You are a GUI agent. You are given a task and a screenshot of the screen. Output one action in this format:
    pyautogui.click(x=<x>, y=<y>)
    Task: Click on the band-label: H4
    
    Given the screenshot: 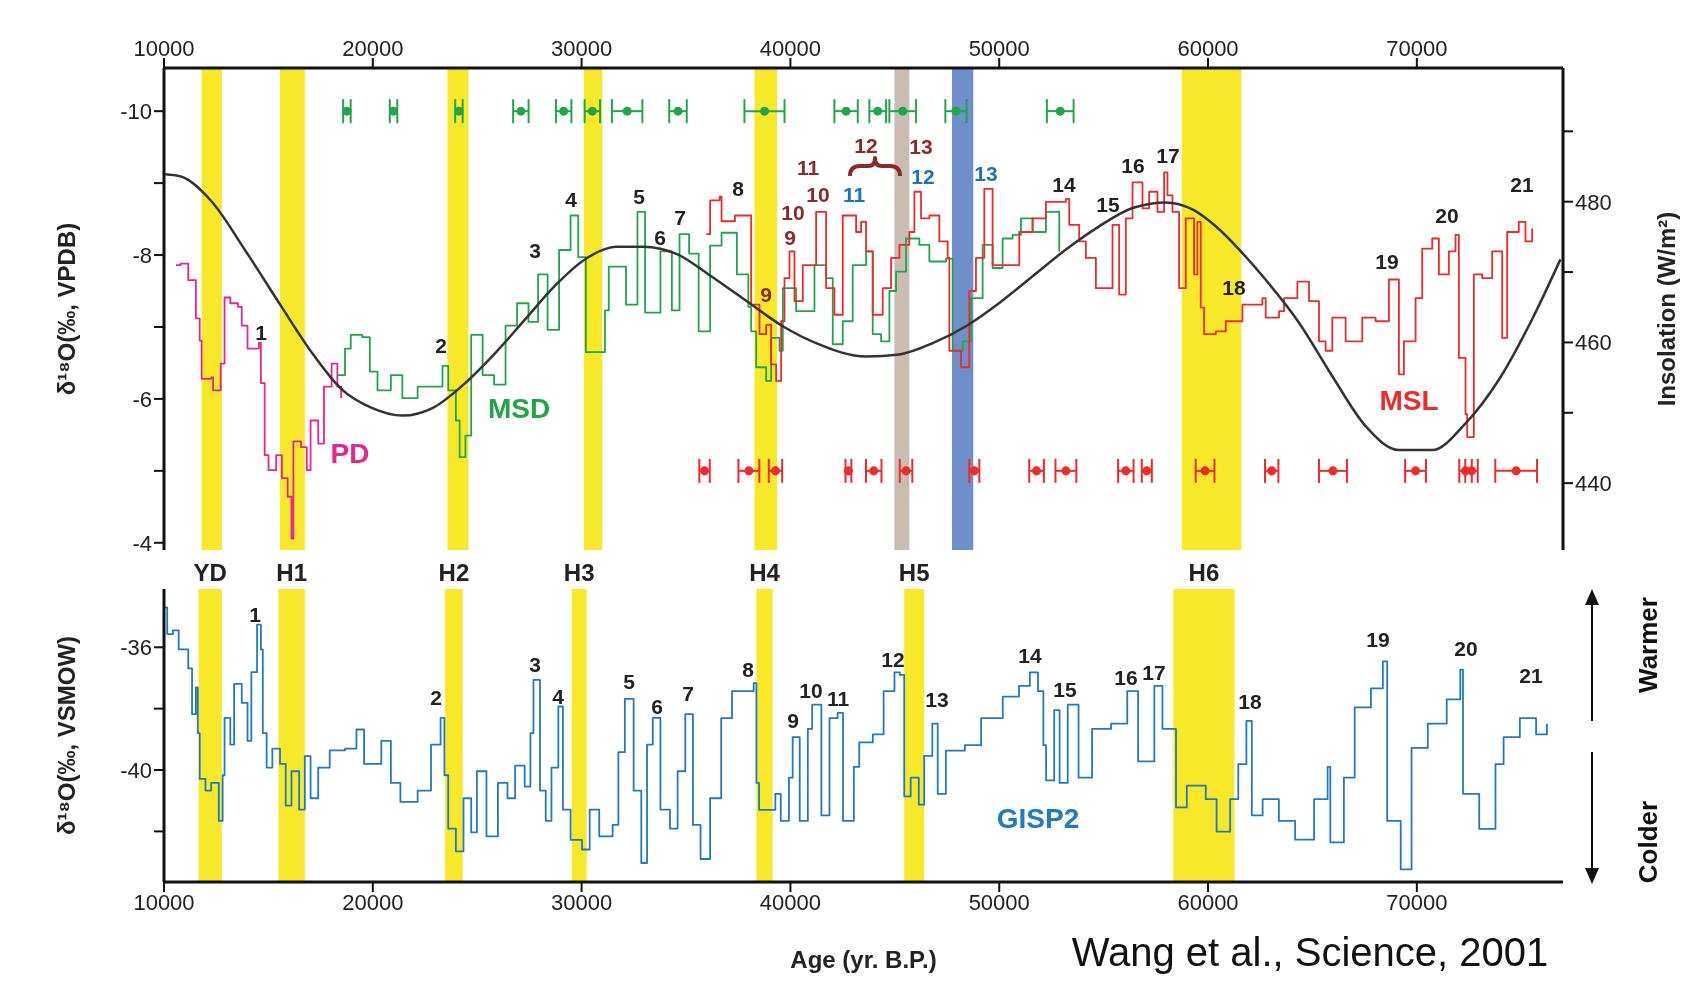 What is the action you would take?
    pyautogui.click(x=764, y=573)
    